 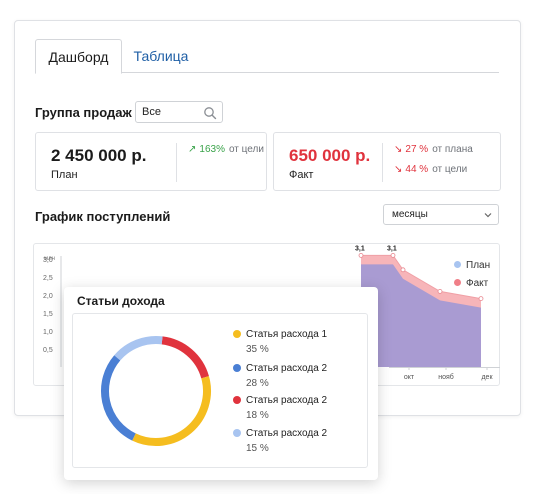 What do you see at coordinates (151, 161) in the screenshot?
I see `plan-kpi-card: 2 450 000 р. План ↗ 163% от цели` at bounding box center [151, 161].